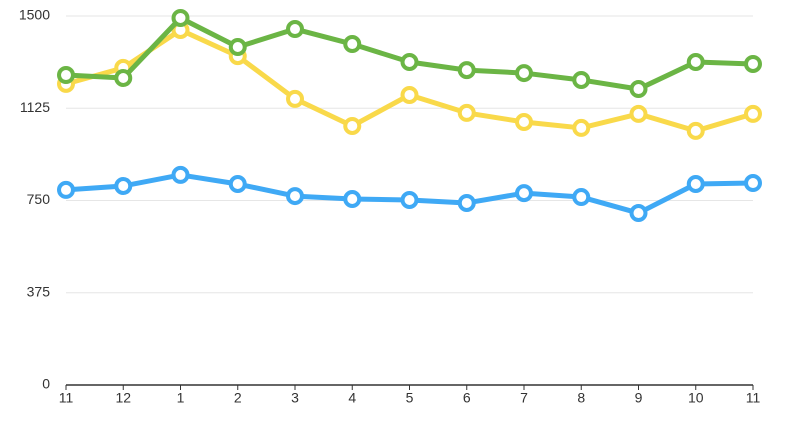 Image resolution: width=800 pixels, height=430 pixels. Describe the element at coordinates (295, 398) in the screenshot. I see `x-tick-label: 3` at that location.